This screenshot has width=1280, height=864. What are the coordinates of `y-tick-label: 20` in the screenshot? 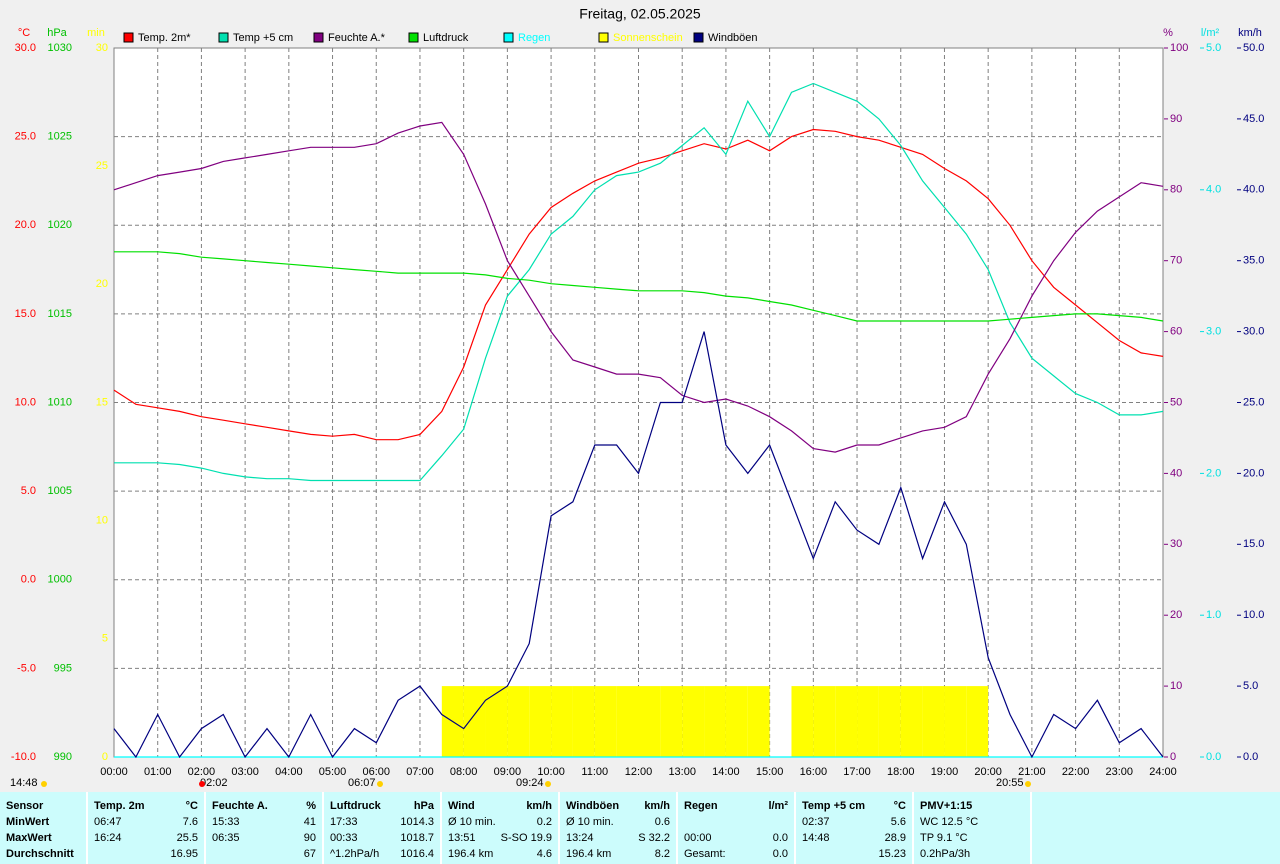 It's located at (102, 284).